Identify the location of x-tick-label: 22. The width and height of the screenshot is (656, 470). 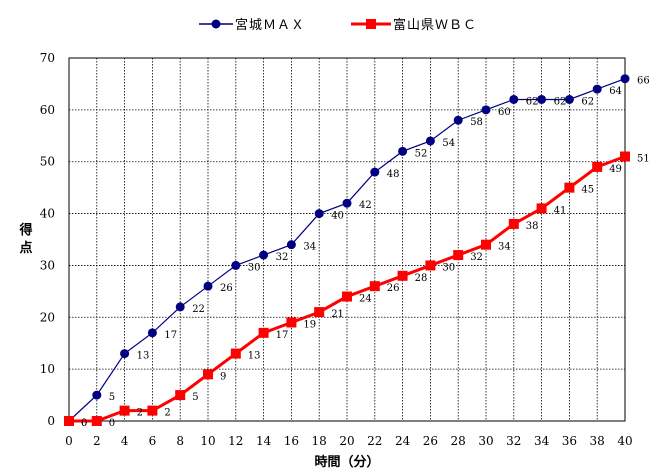
(374, 441).